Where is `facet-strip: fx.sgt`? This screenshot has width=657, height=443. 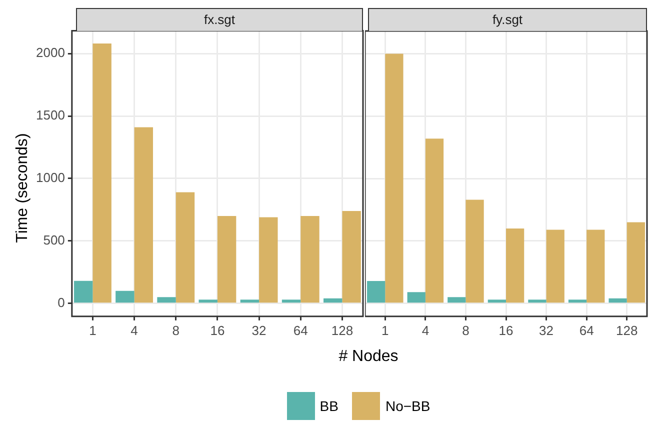
facet-strip: fx.sgt is located at coordinates (219, 19).